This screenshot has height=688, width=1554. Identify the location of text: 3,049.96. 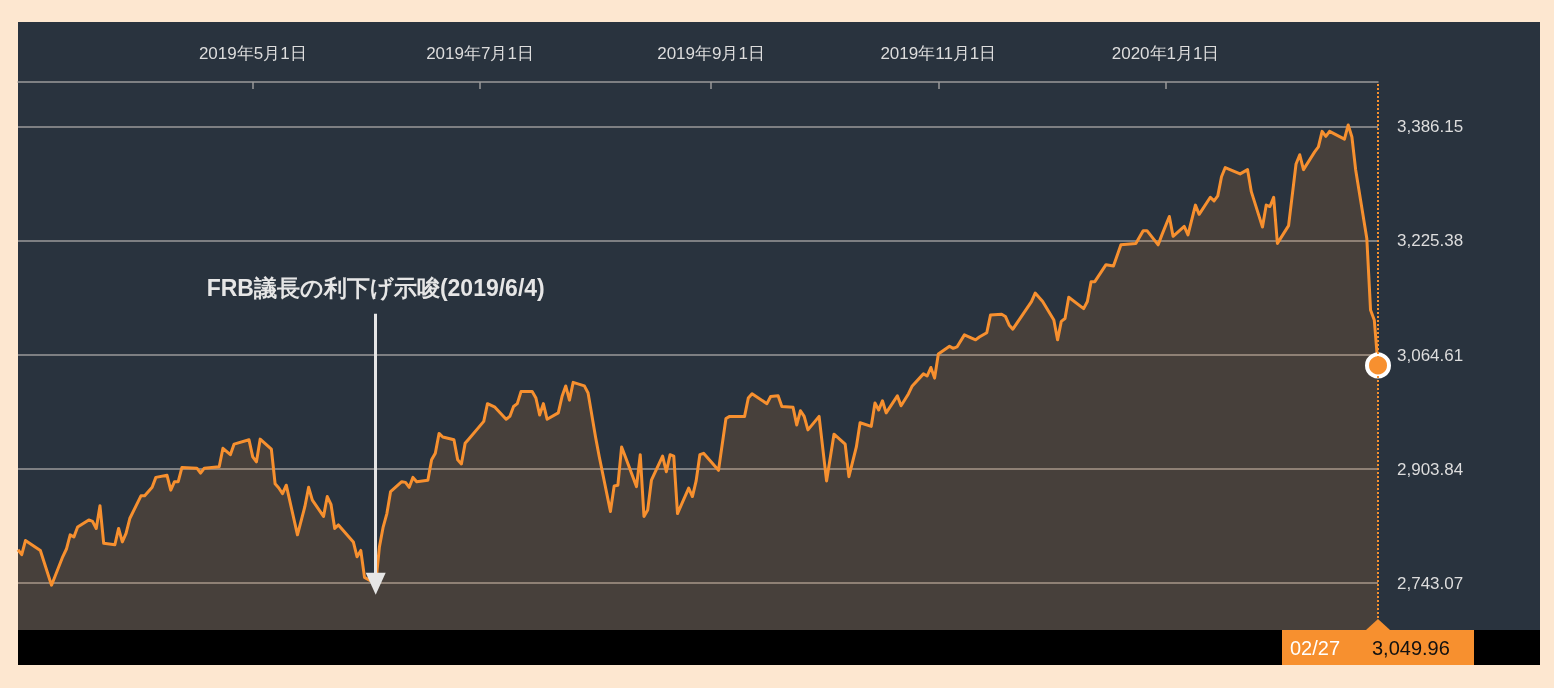
(1411, 648).